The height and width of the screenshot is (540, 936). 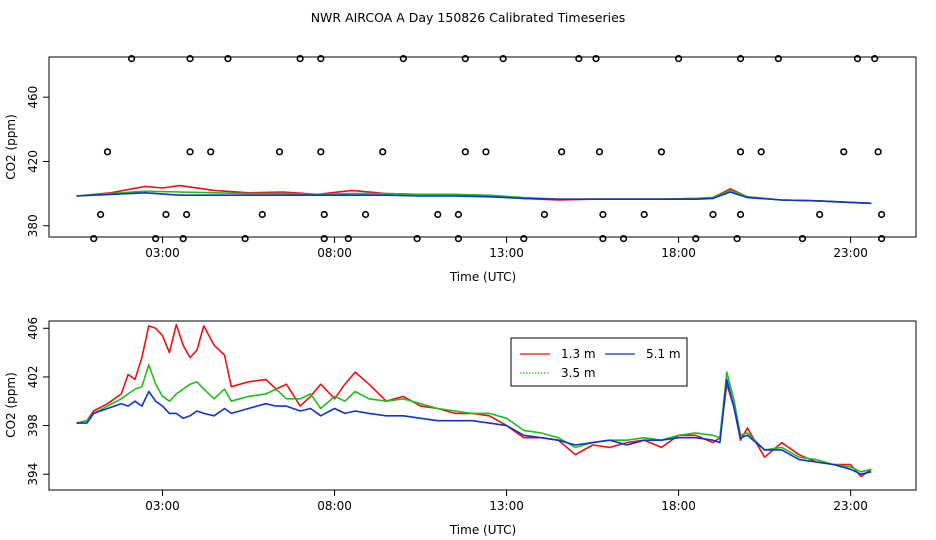 What do you see at coordinates (33, 97) in the screenshot?
I see `top-y-tick-label: 460` at bounding box center [33, 97].